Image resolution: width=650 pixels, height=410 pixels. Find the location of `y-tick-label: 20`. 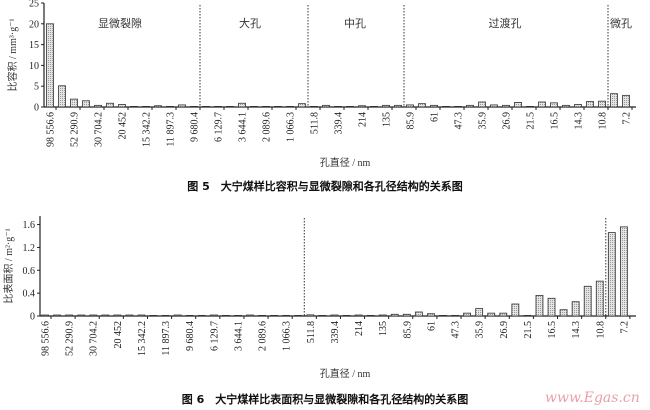

y-tick-label: 20 is located at coordinates (34, 24).